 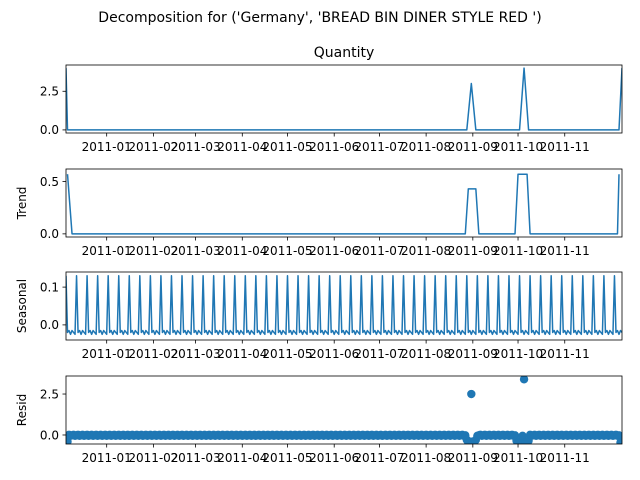 I want to click on observed-xtick-label: 2011-10, so click(x=518, y=147).